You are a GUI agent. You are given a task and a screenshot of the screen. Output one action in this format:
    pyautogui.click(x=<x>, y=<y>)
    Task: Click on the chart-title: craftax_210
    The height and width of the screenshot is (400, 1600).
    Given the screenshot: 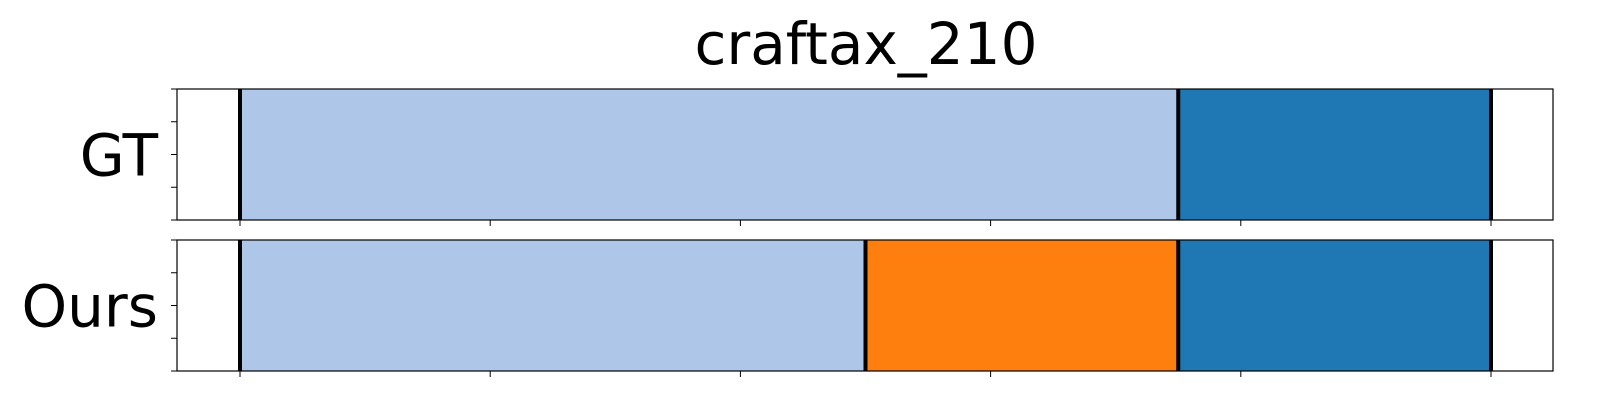 What is the action you would take?
    pyautogui.click(x=866, y=44)
    